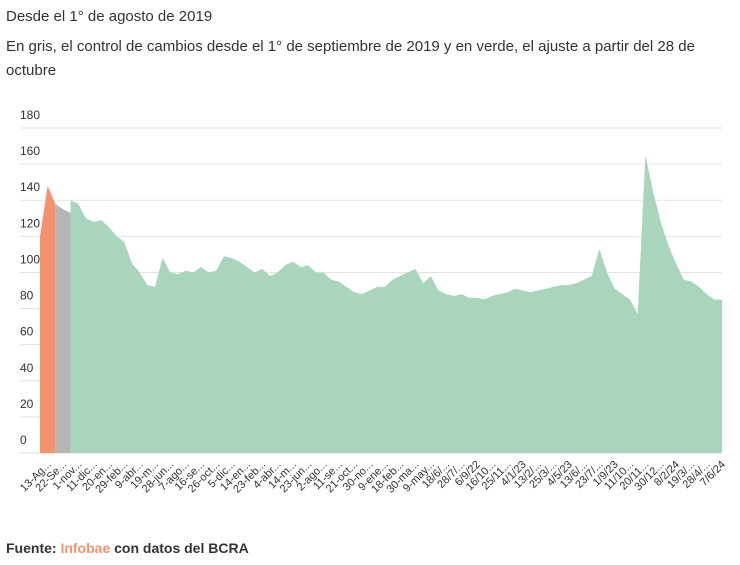 The image size is (740, 565). What do you see at coordinates (30, 223) in the screenshot?
I see `y-tick-label: 120` at bounding box center [30, 223].